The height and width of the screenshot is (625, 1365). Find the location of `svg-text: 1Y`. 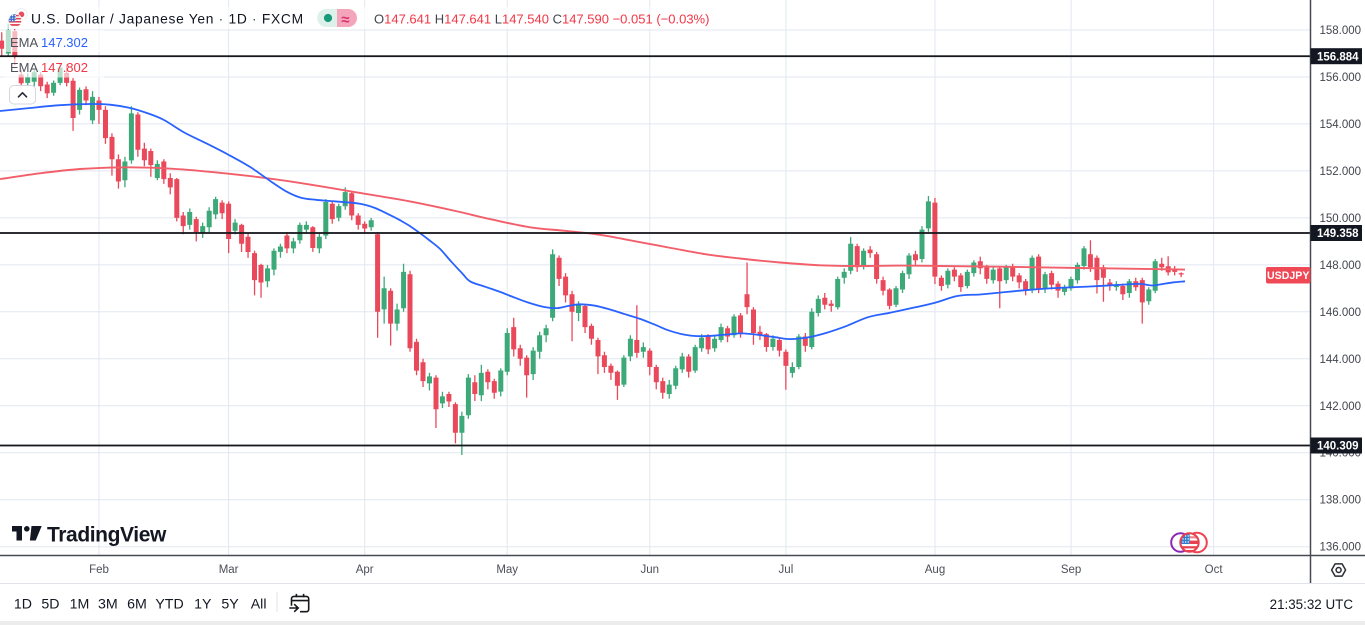

svg-text: 1Y is located at coordinates (203, 605).